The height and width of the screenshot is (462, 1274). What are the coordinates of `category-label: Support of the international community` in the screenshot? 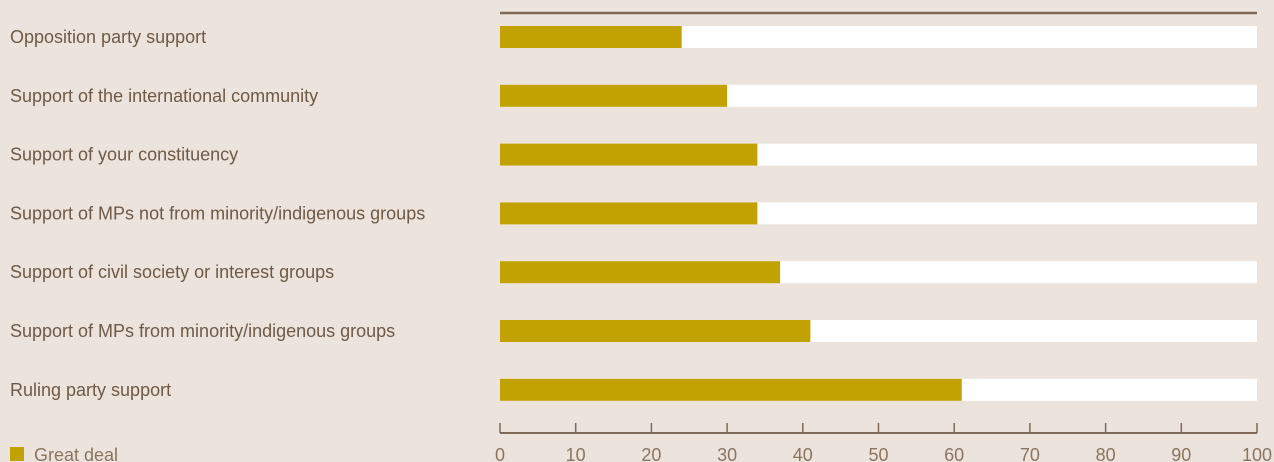 It's located at (164, 96).